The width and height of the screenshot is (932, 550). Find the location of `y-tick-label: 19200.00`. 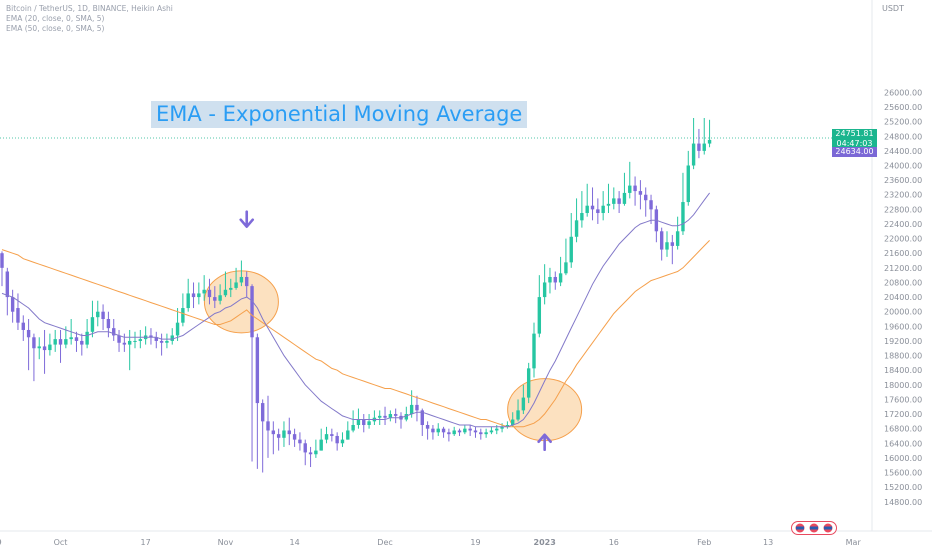

y-tick-label: 19200.00 is located at coordinates (903, 341).